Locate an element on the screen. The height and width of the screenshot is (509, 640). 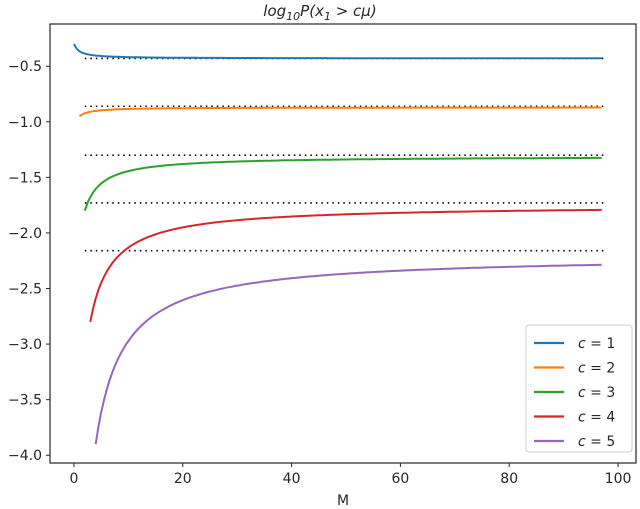
title-text: log10P(x1 > cμ) is located at coordinates (319, 12).